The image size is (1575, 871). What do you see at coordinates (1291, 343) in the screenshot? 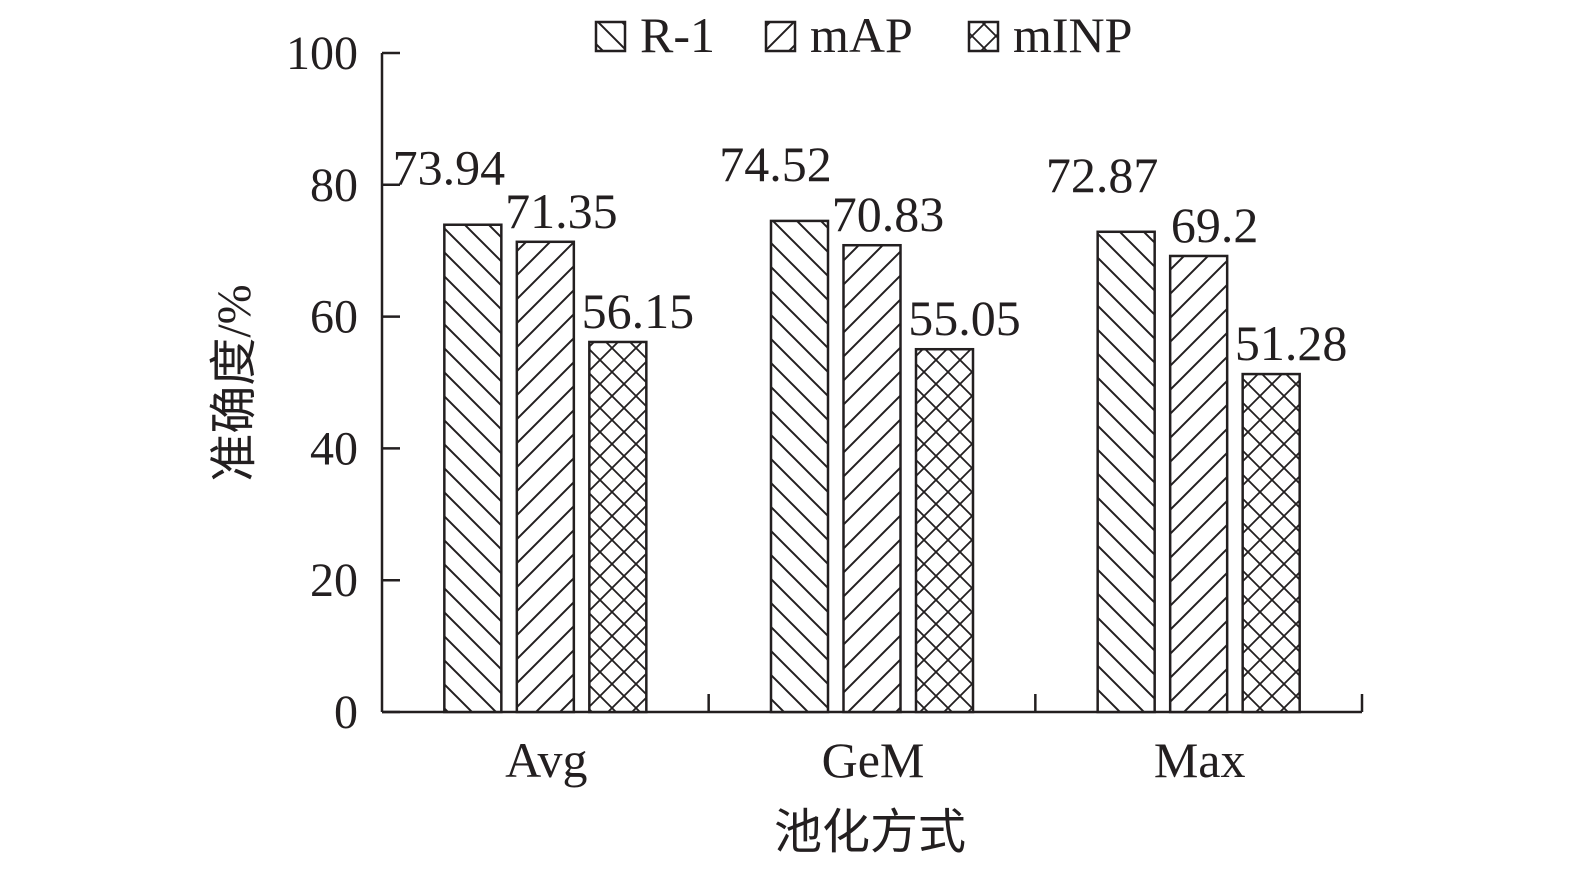
I see `data-label: 51.28` at bounding box center [1291, 343].